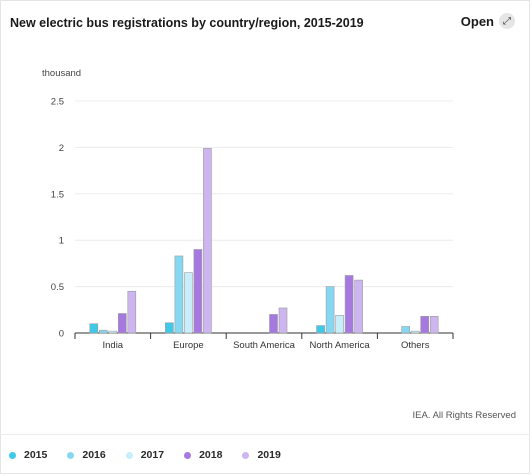 Image resolution: width=532 pixels, height=476 pixels. Describe the element at coordinates (464, 415) in the screenshot. I see `credit-text: IEA. All Rights Reserved` at that location.